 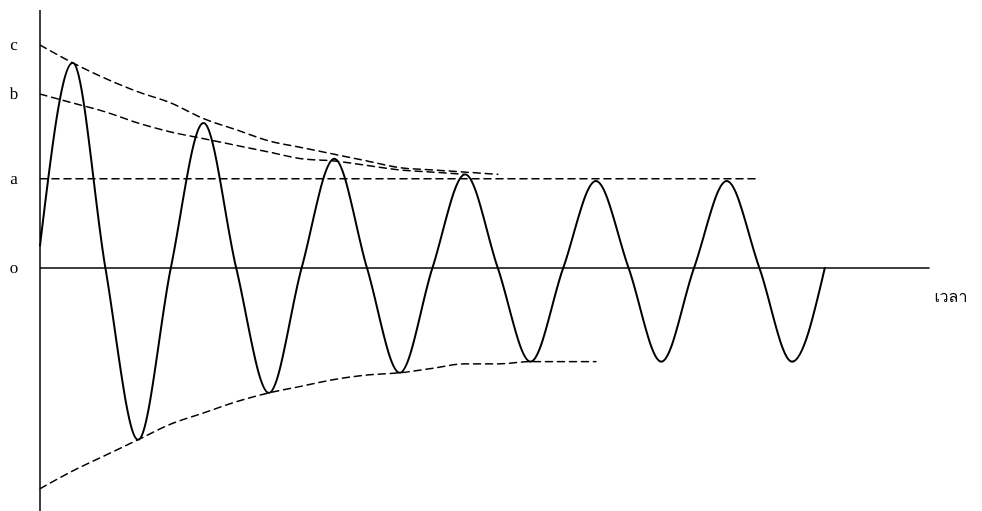 What do you see at coordinates (14, 44) in the screenshot?
I see `series-label: c` at bounding box center [14, 44].